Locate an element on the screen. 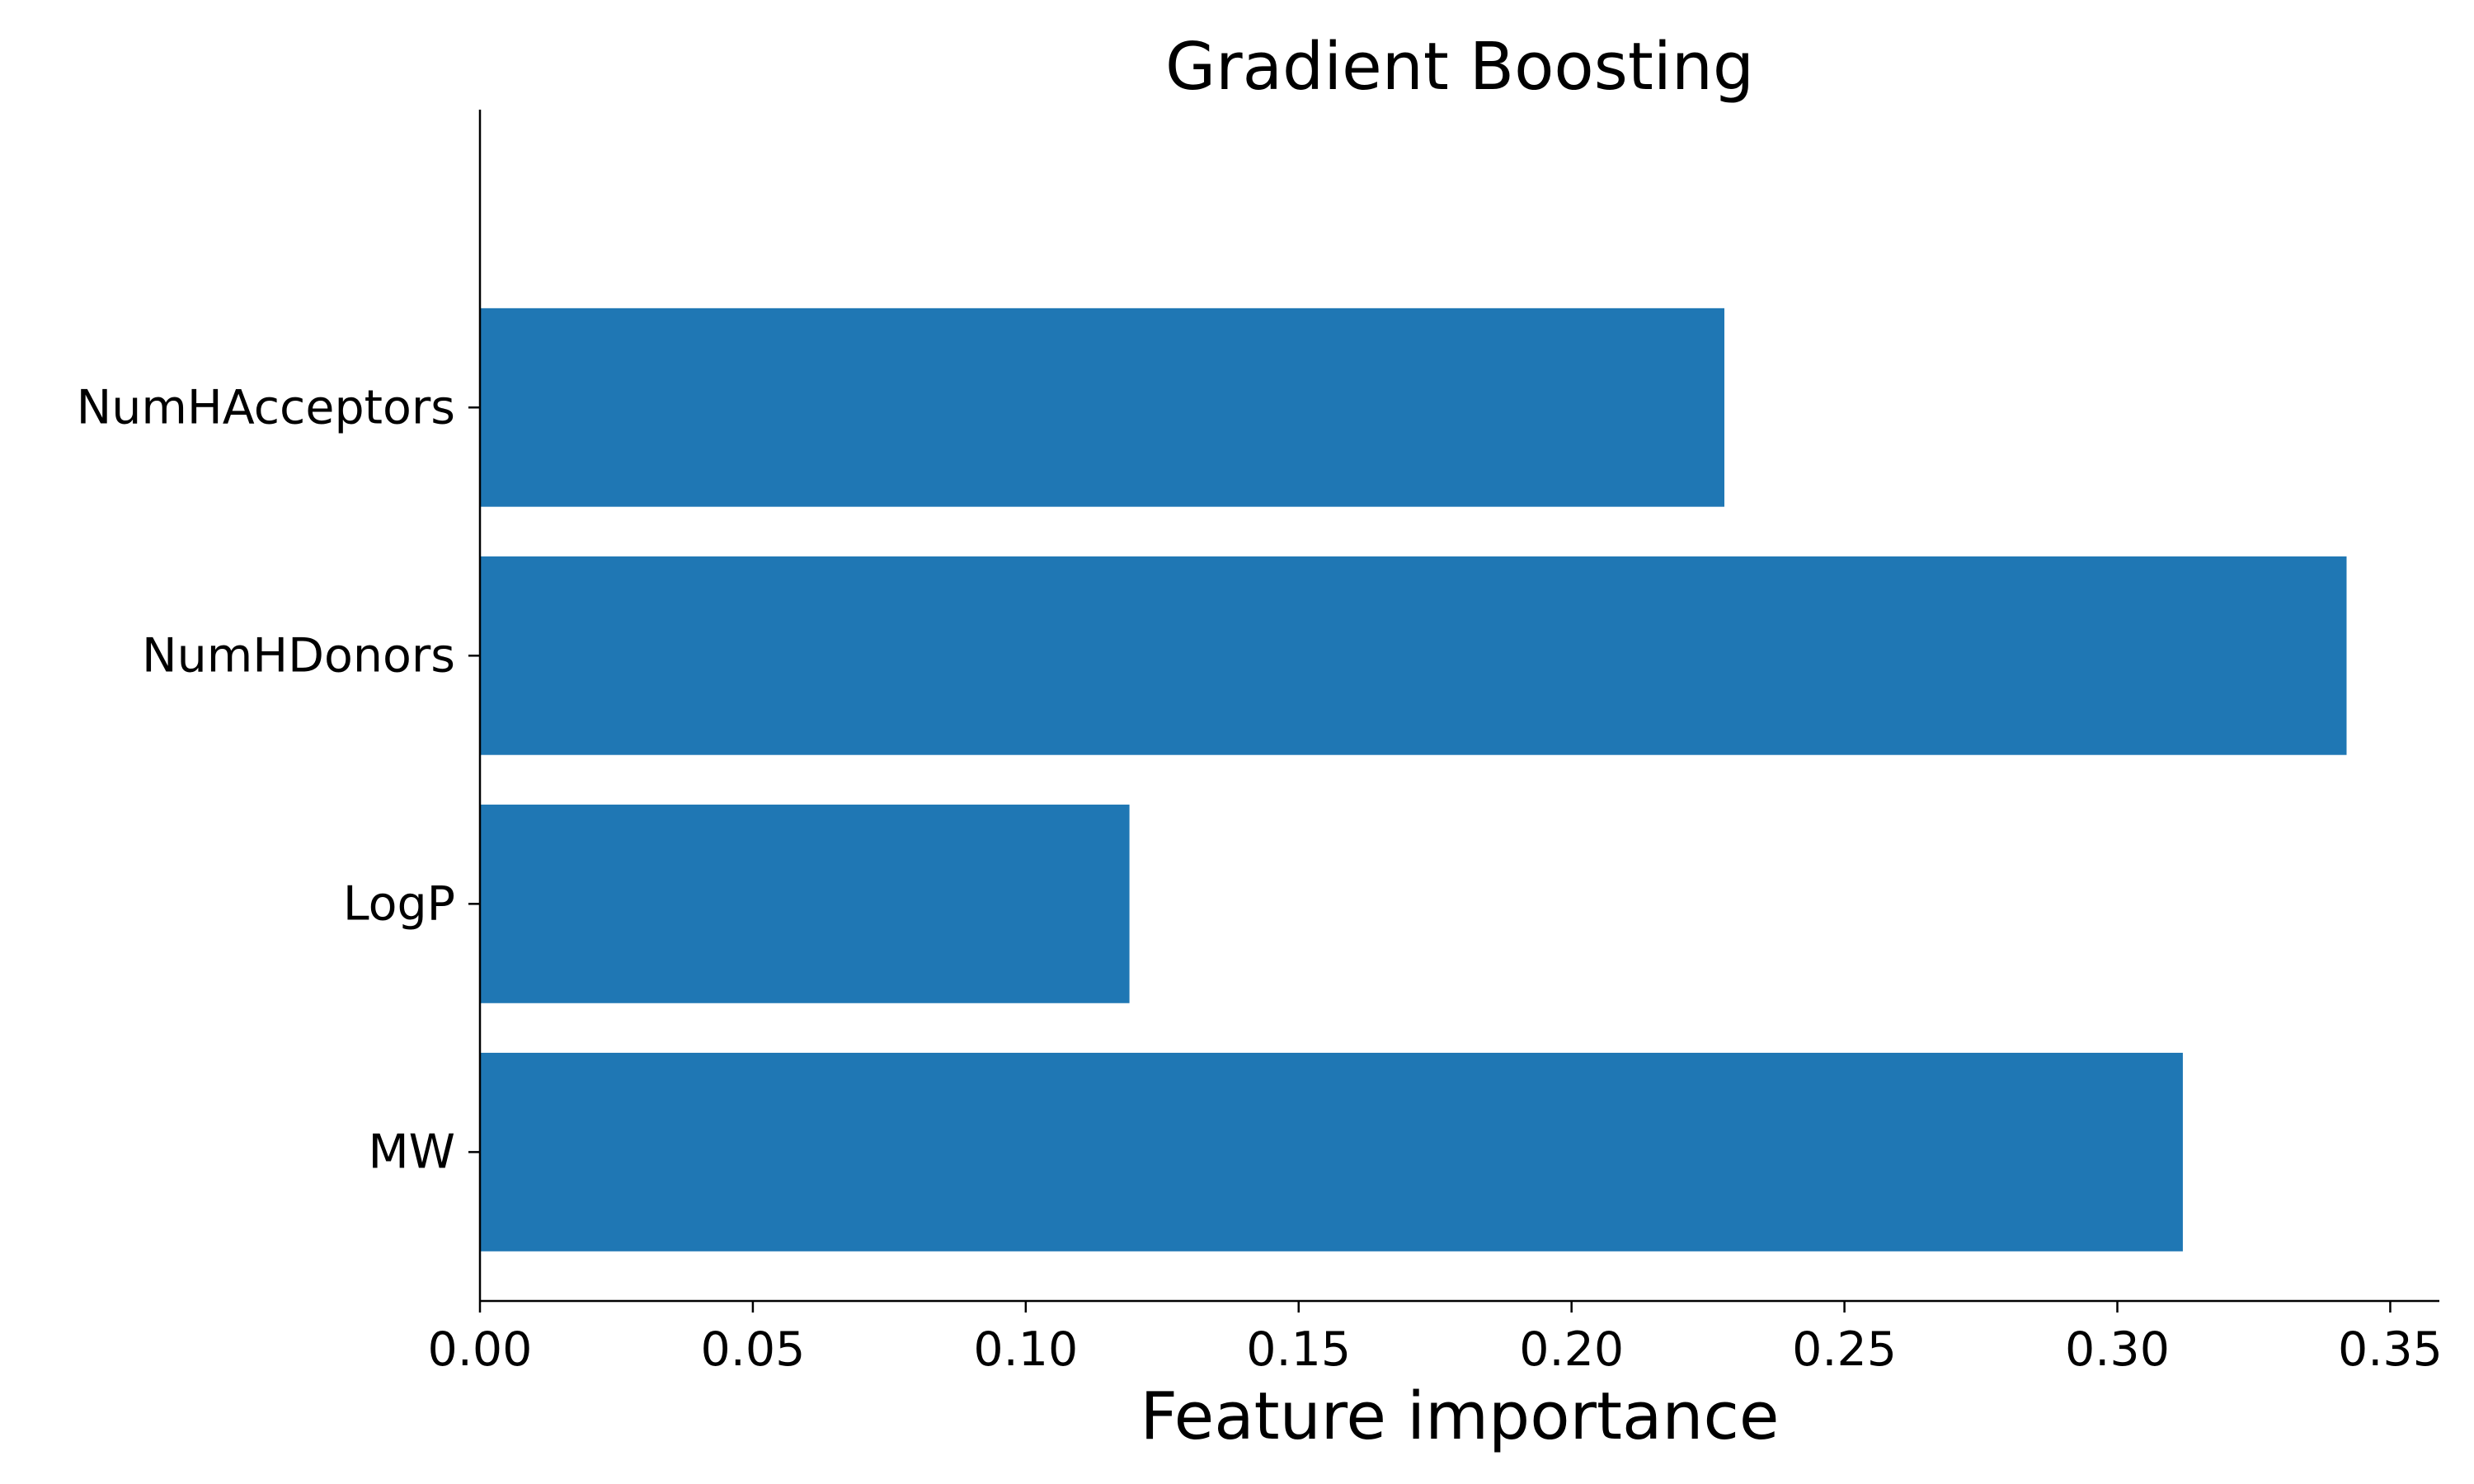 Image resolution: width=2474 pixels, height=1484 pixels. bar-numhacceptors is located at coordinates (1102, 407).